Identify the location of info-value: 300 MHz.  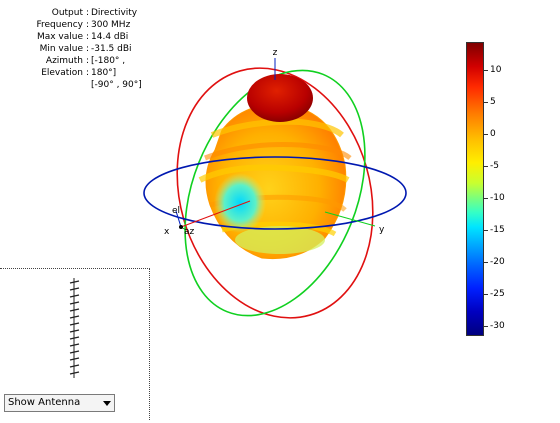
(111, 25).